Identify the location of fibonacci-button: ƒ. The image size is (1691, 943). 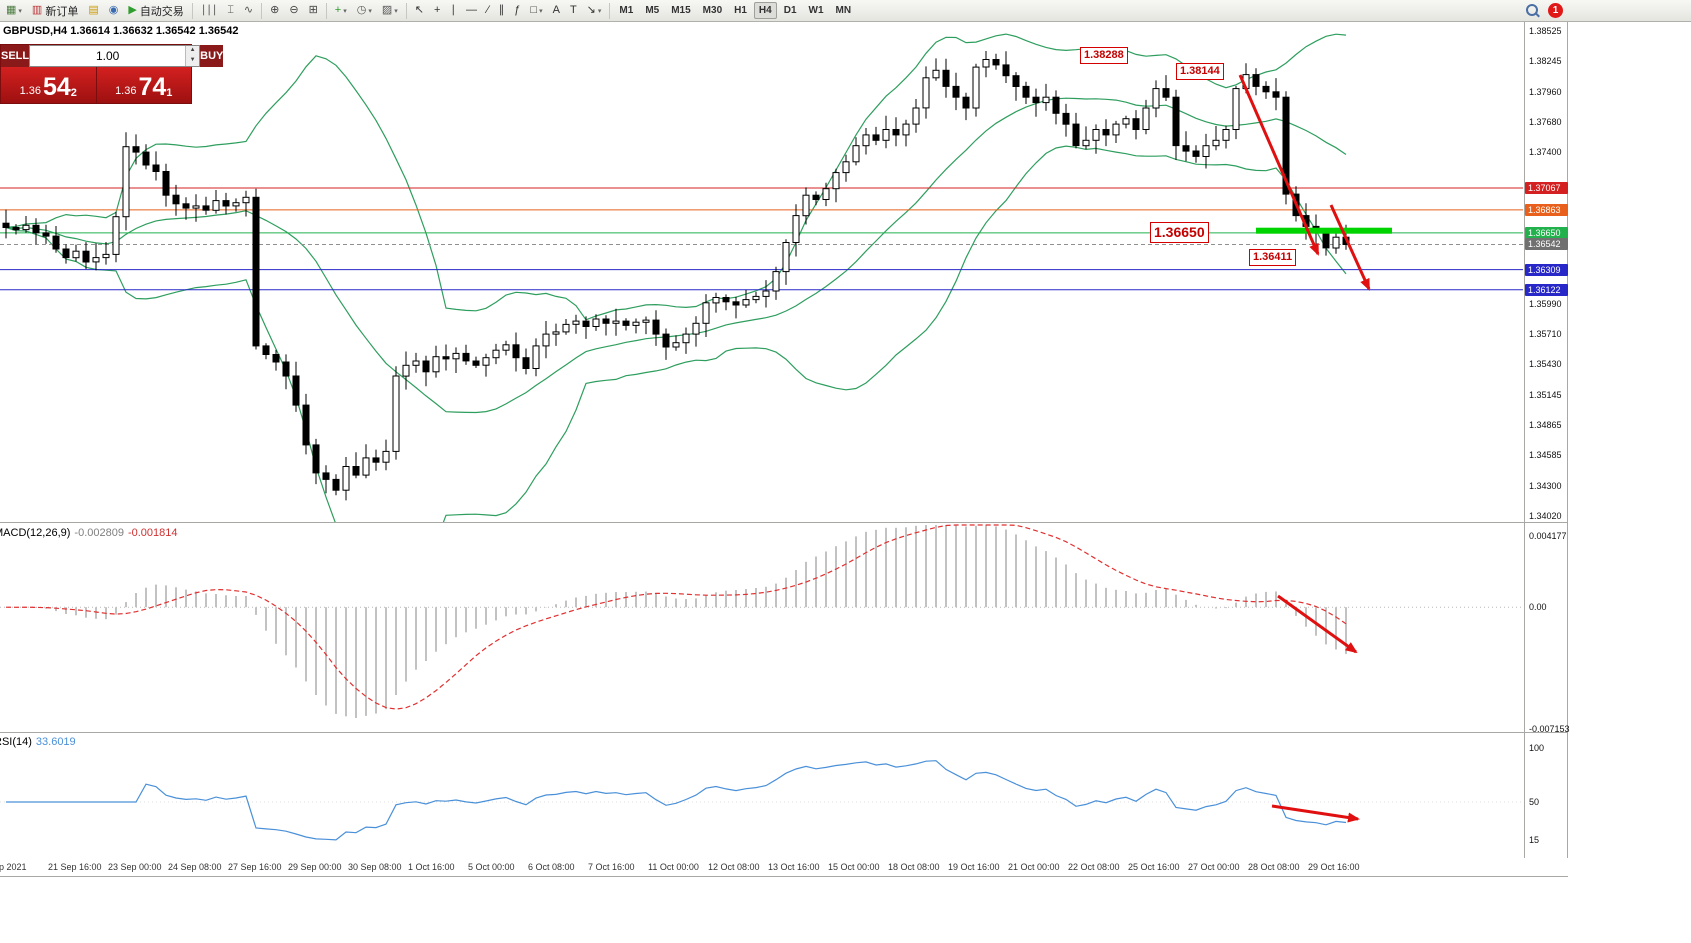
(517, 10).